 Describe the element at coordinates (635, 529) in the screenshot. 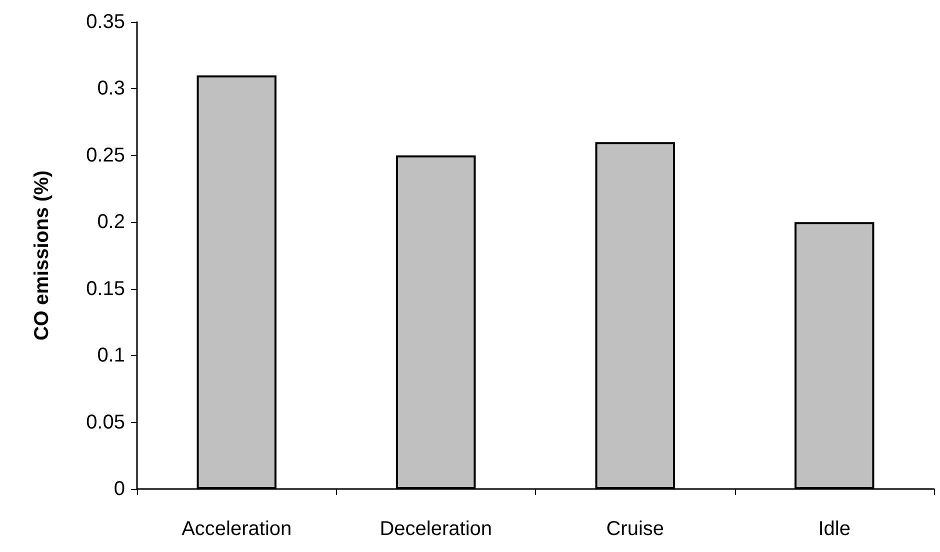

I see `x-tick-label: Cruise` at that location.